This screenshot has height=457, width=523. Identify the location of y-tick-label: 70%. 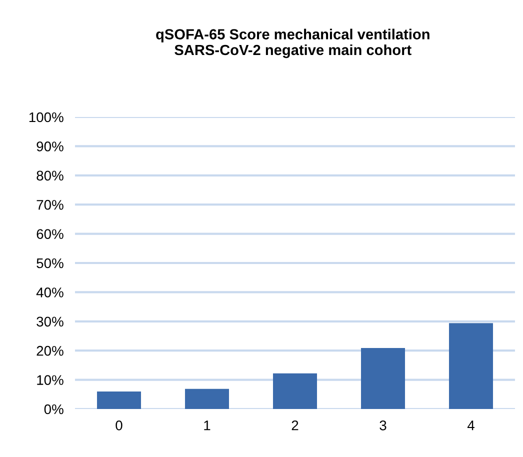
(50, 205).